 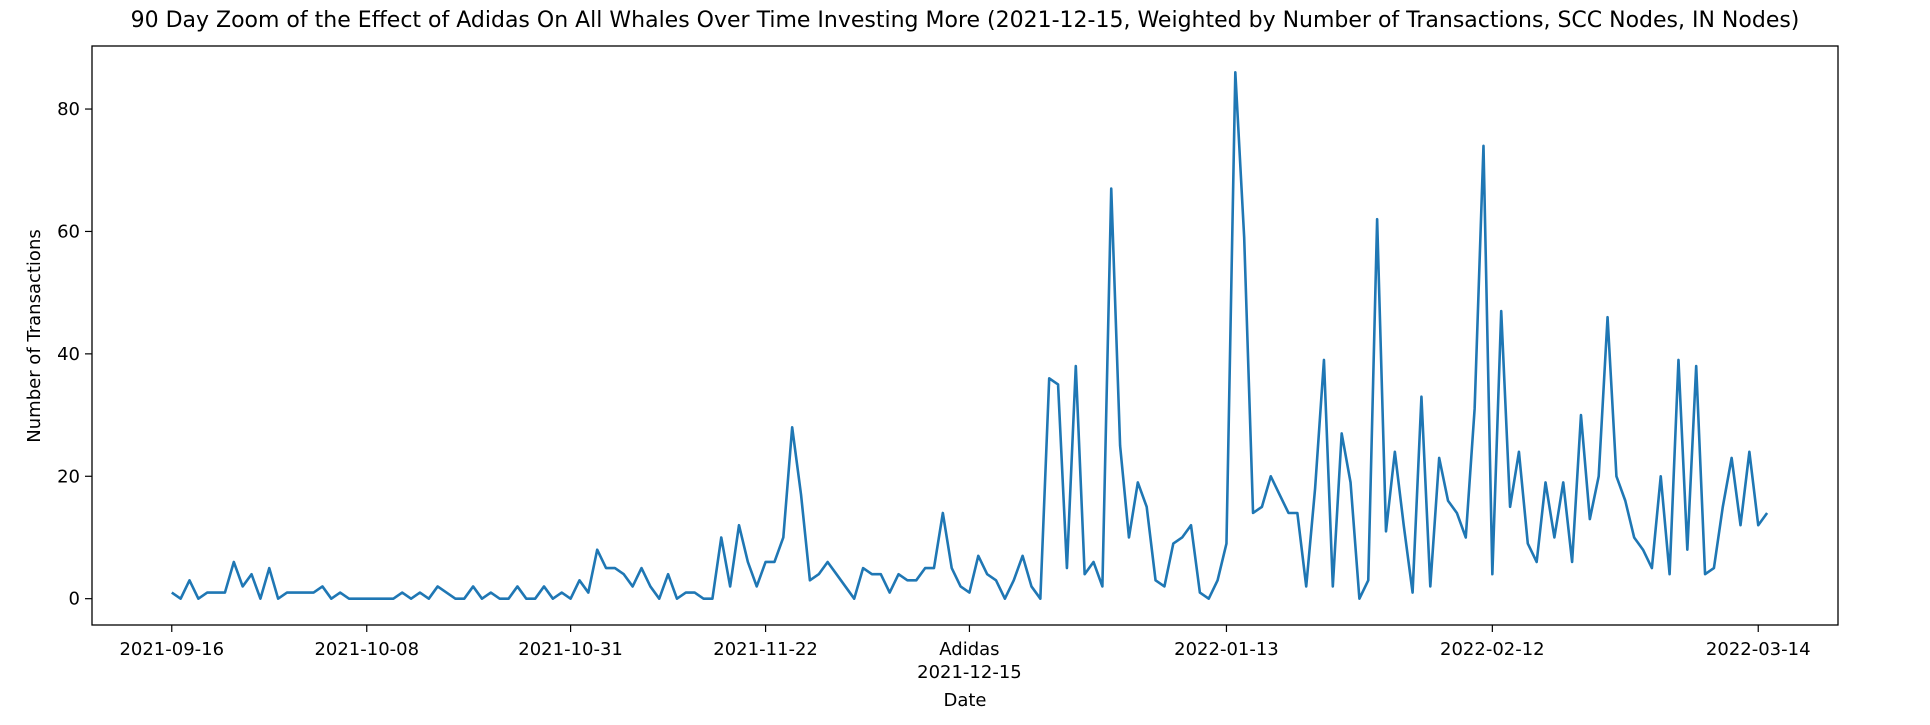 I want to click on y-tick-label: 0, so click(x=74, y=599).